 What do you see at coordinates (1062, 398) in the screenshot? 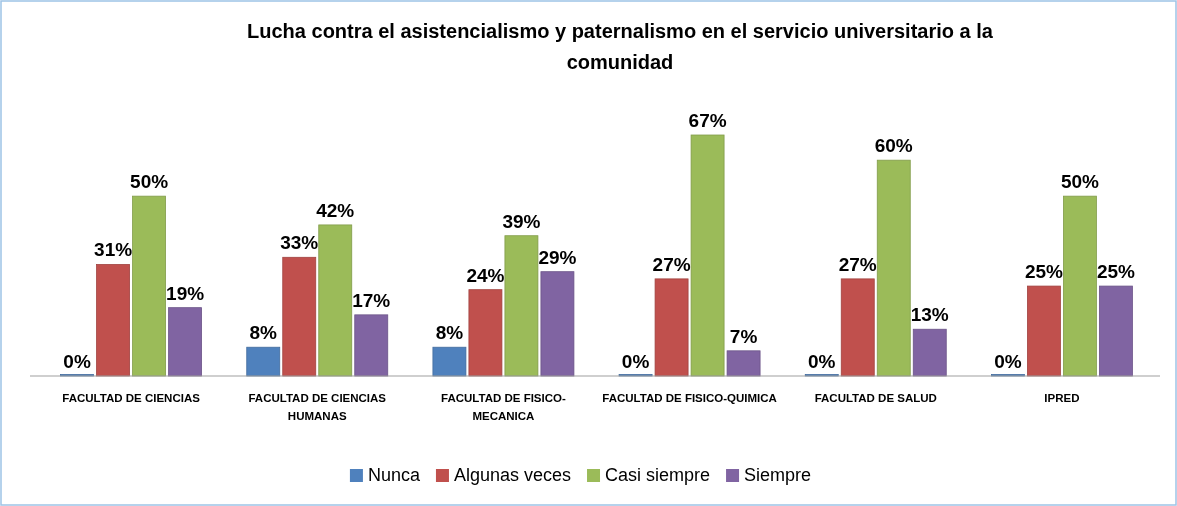
I see `x-tick-label: IPRED` at bounding box center [1062, 398].